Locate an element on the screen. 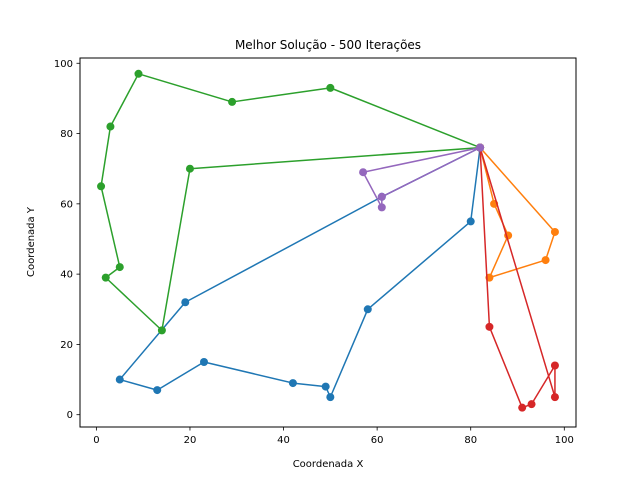 The width and height of the screenshot is (640, 480). x-axis-label: Coordenada X is located at coordinates (328, 464).